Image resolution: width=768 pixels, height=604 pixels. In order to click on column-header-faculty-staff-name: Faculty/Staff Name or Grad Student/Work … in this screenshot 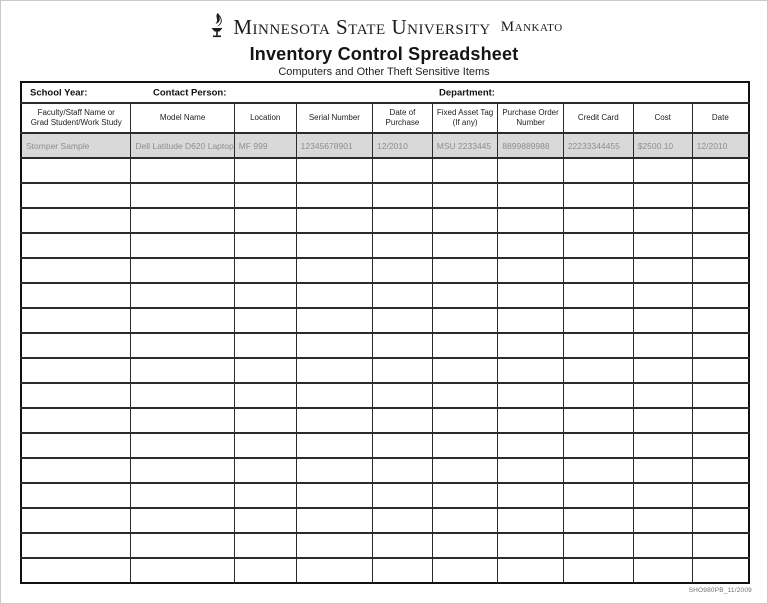, I will do `click(75, 117)`.